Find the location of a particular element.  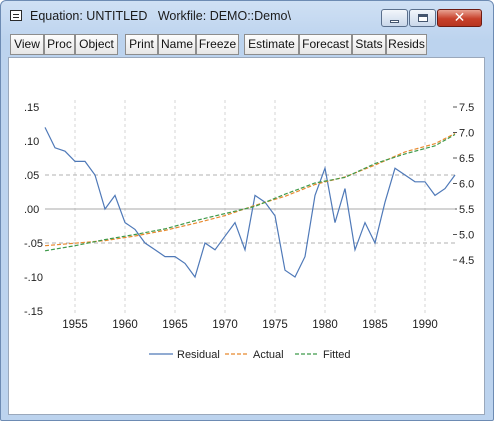

x-tick-label: 1975 is located at coordinates (275, 325).